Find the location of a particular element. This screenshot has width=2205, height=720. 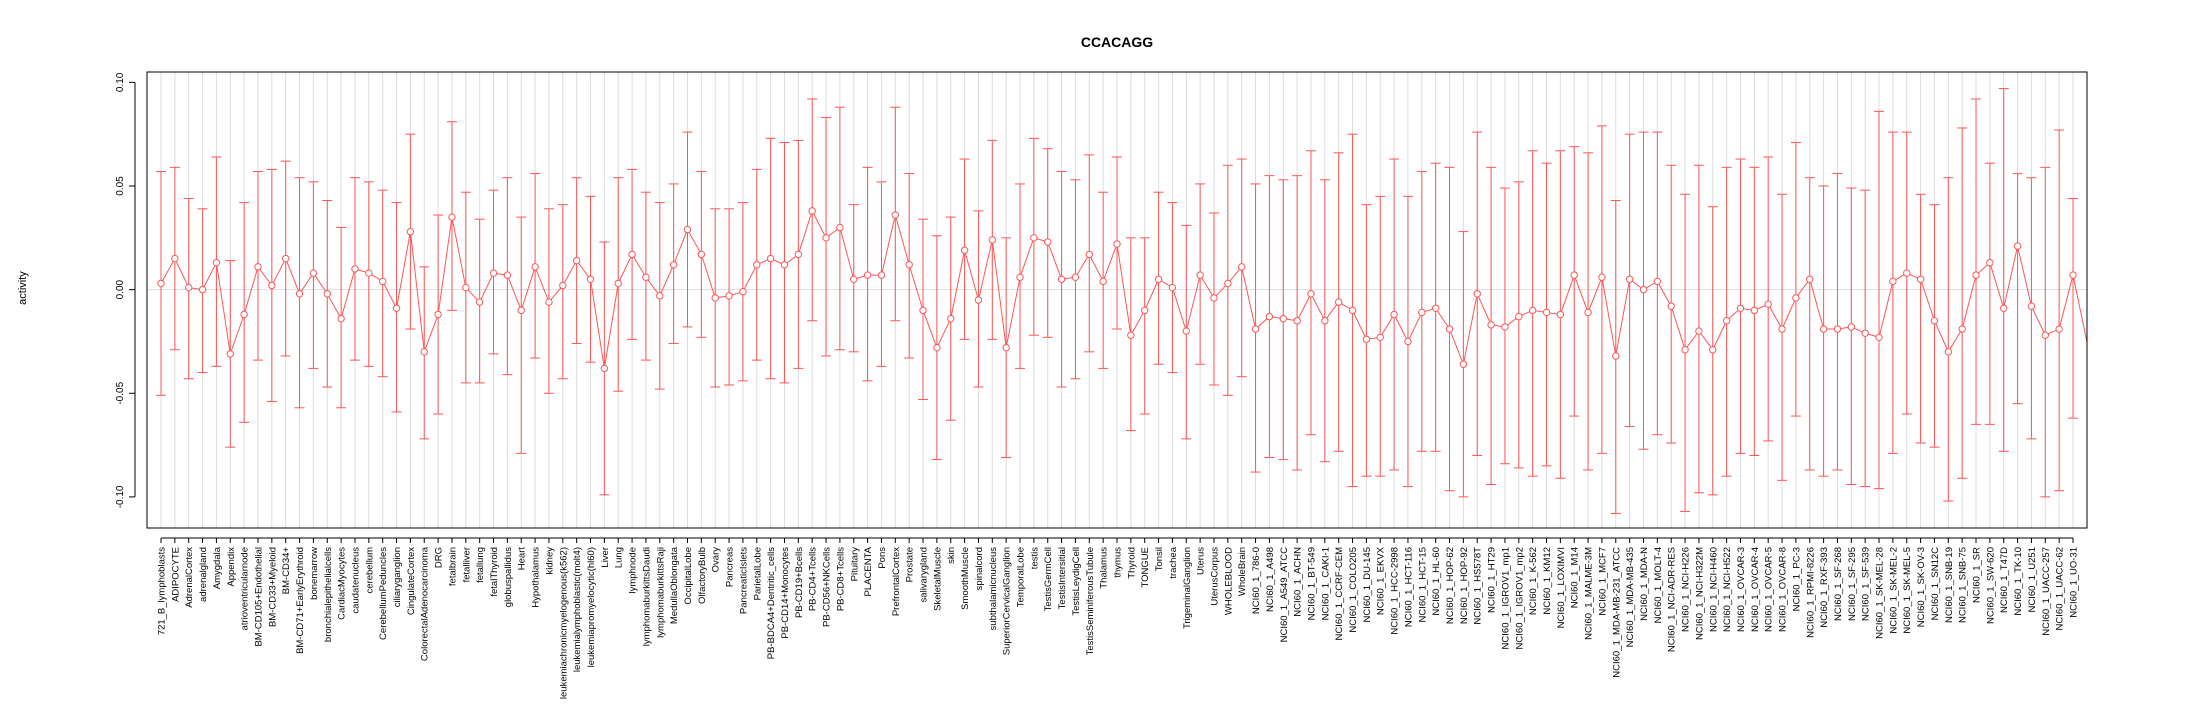

x-tick-label: NCI60_1_UO-31 is located at coordinates (2074, 582).